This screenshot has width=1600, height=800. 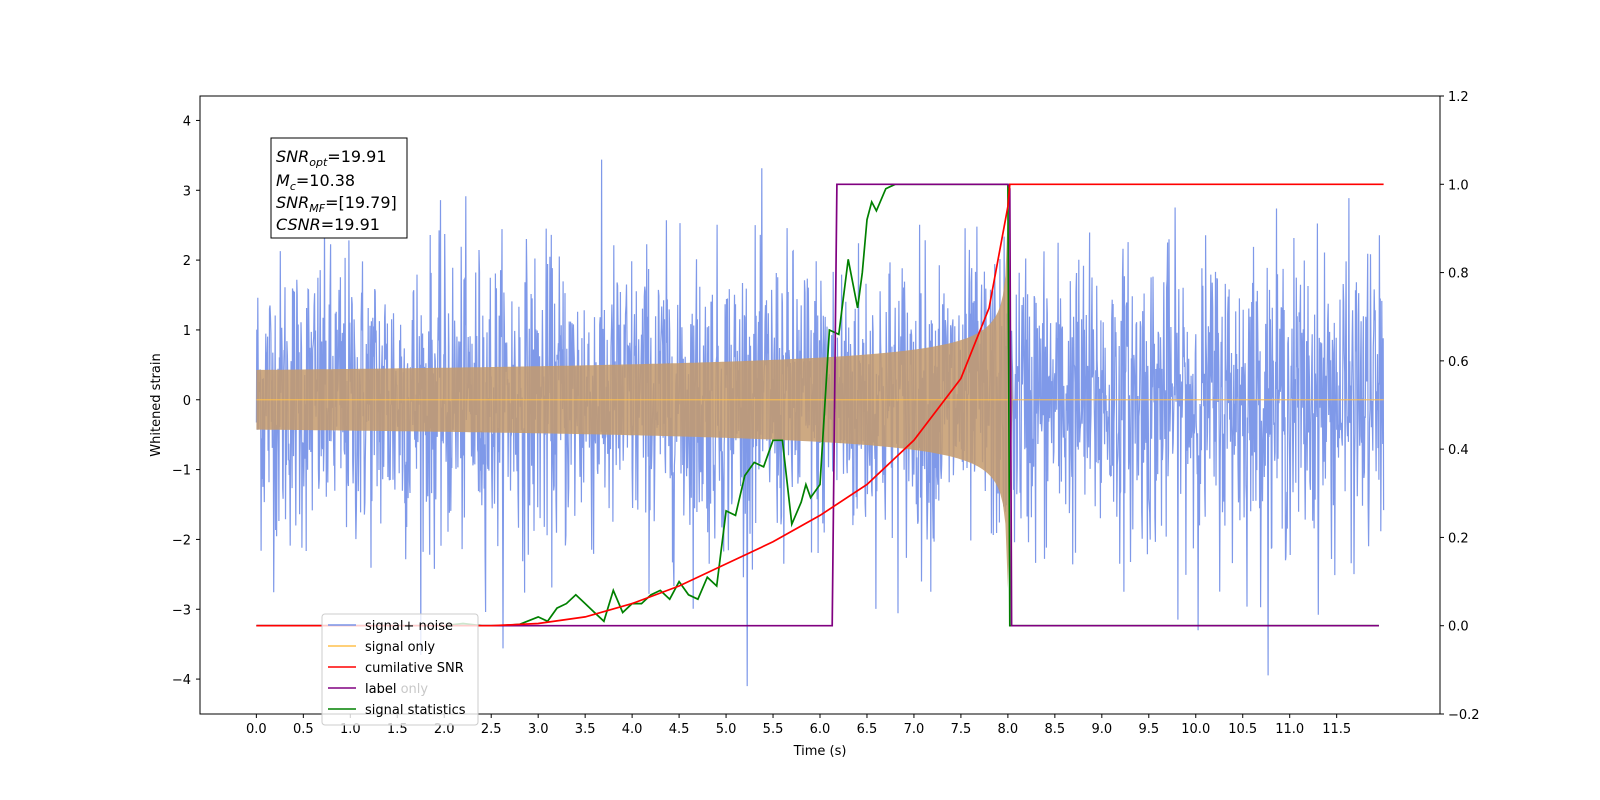 I want to click on y-tick-label-left: −4, so click(x=181, y=680).